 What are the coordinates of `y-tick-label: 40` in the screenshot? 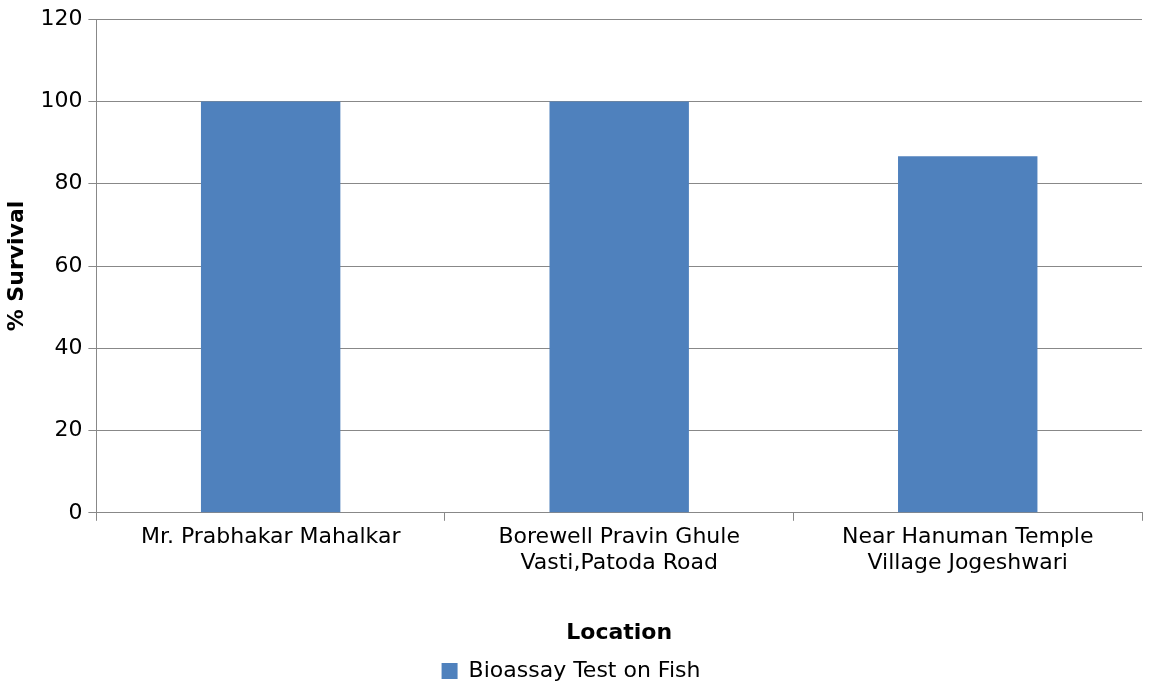 It's located at (68, 346).